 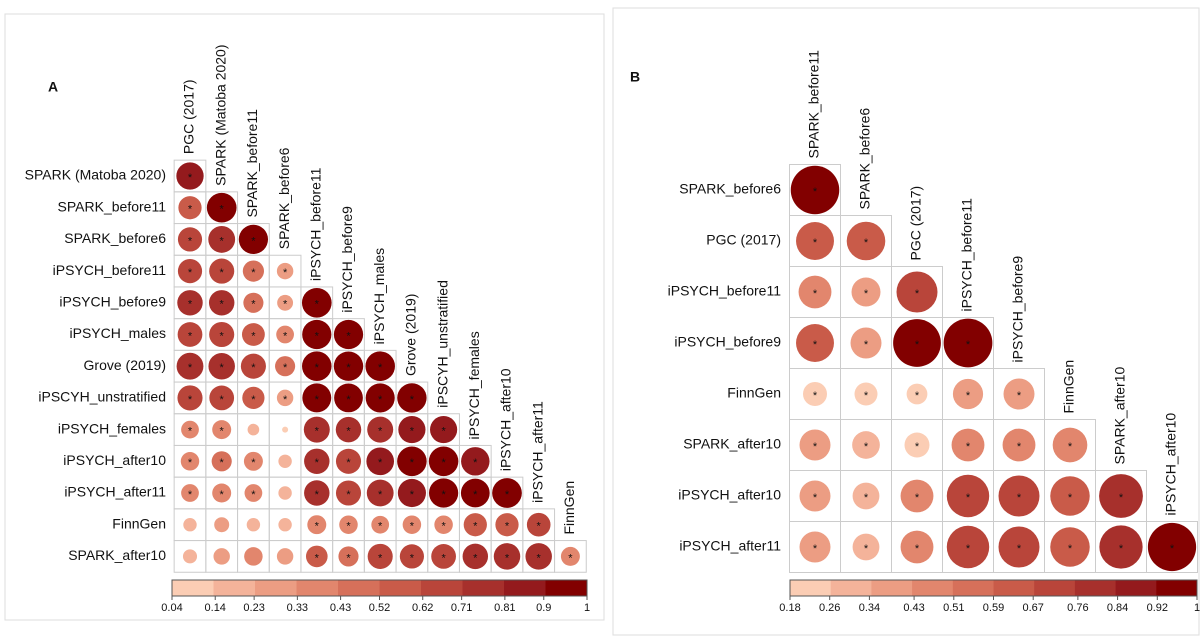 I want to click on colorbar-tick-label: 0.43, so click(x=340, y=608).